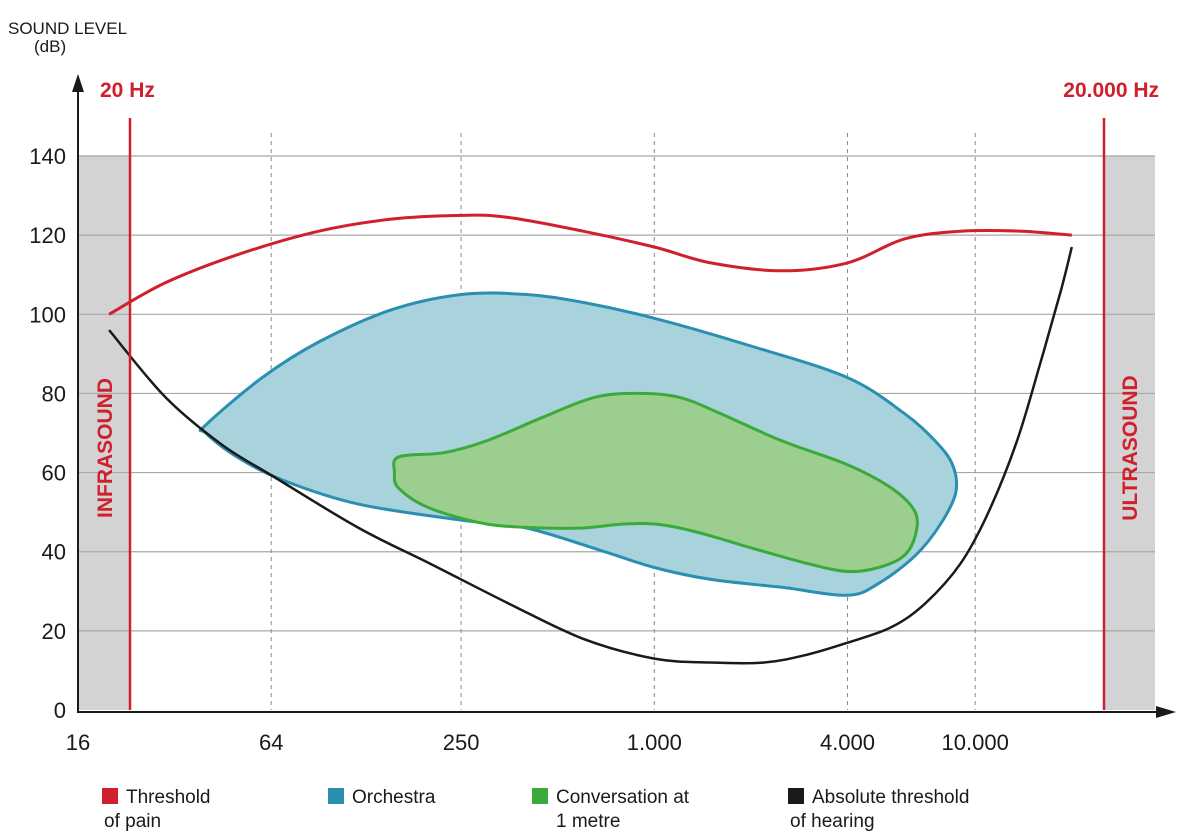 The width and height of the screenshot is (1180, 834). I want to click on legend-item: Orchestra, so click(382, 797).